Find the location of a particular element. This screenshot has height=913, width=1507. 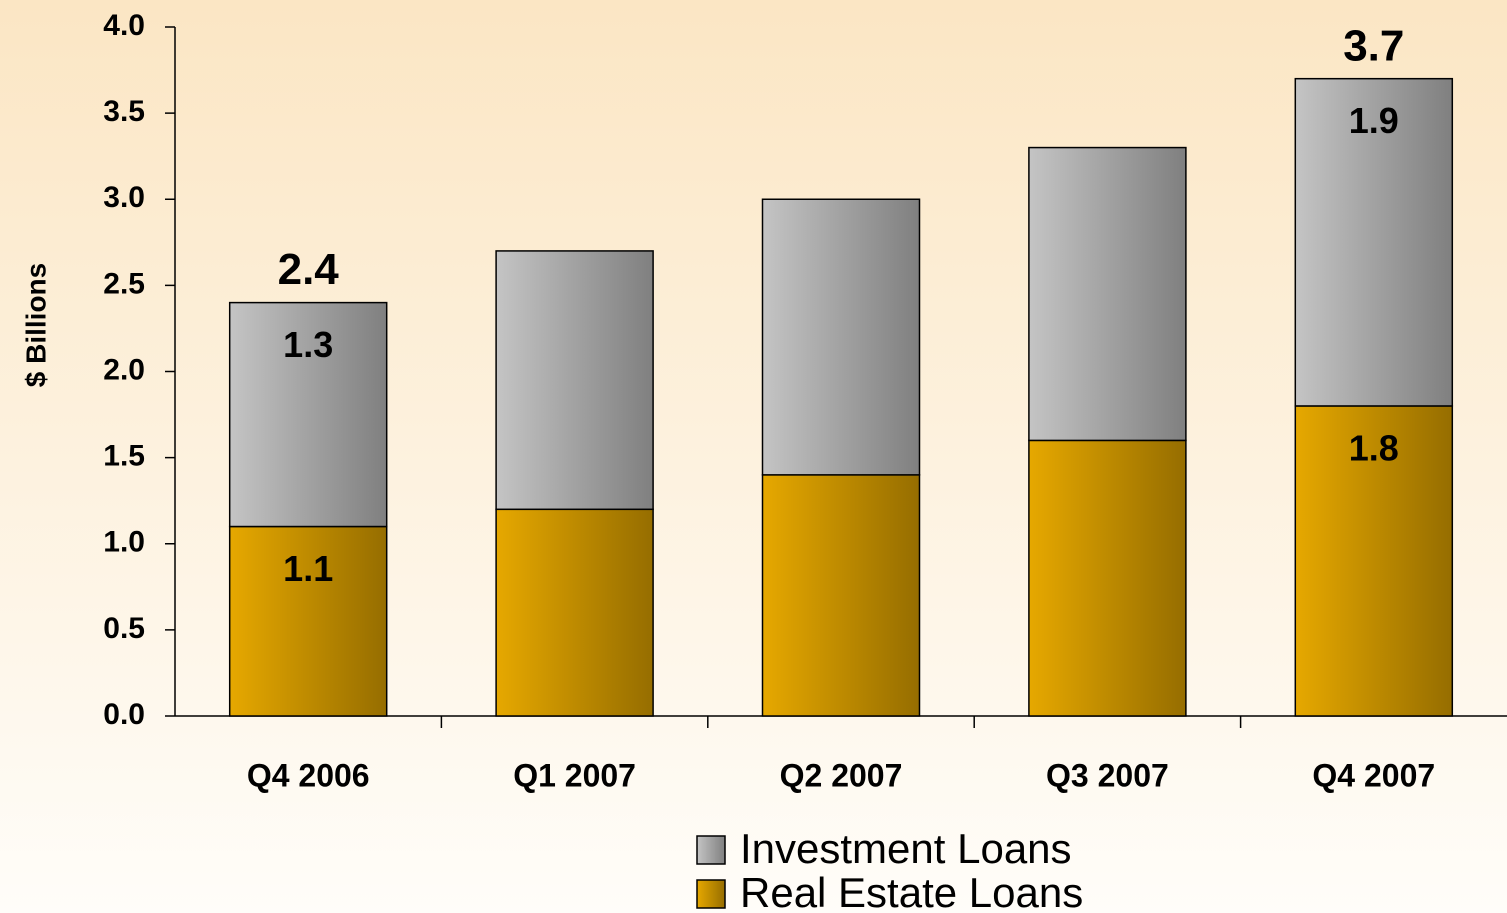

legend-label: Investment Loans is located at coordinates (906, 848).